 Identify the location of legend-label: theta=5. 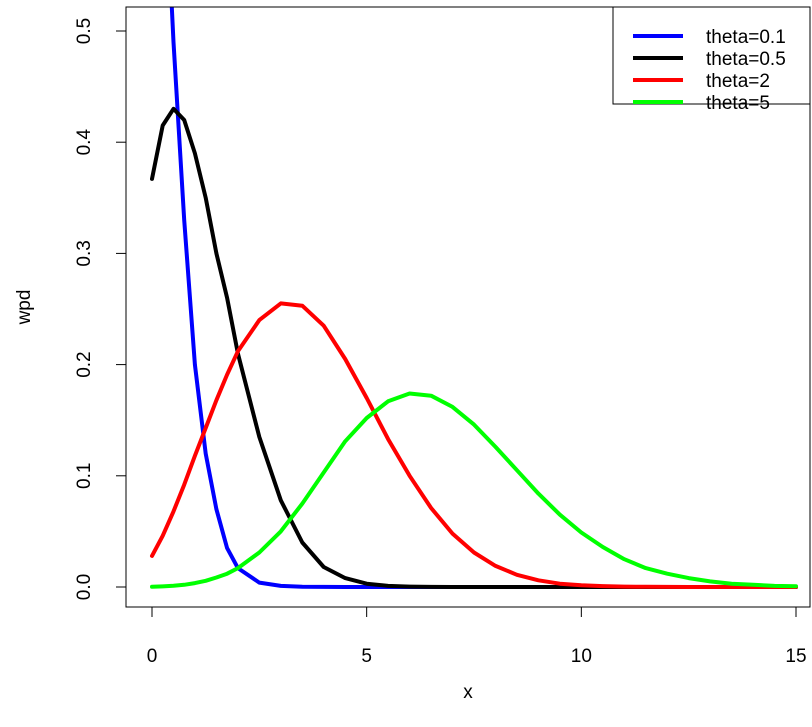
(738, 103).